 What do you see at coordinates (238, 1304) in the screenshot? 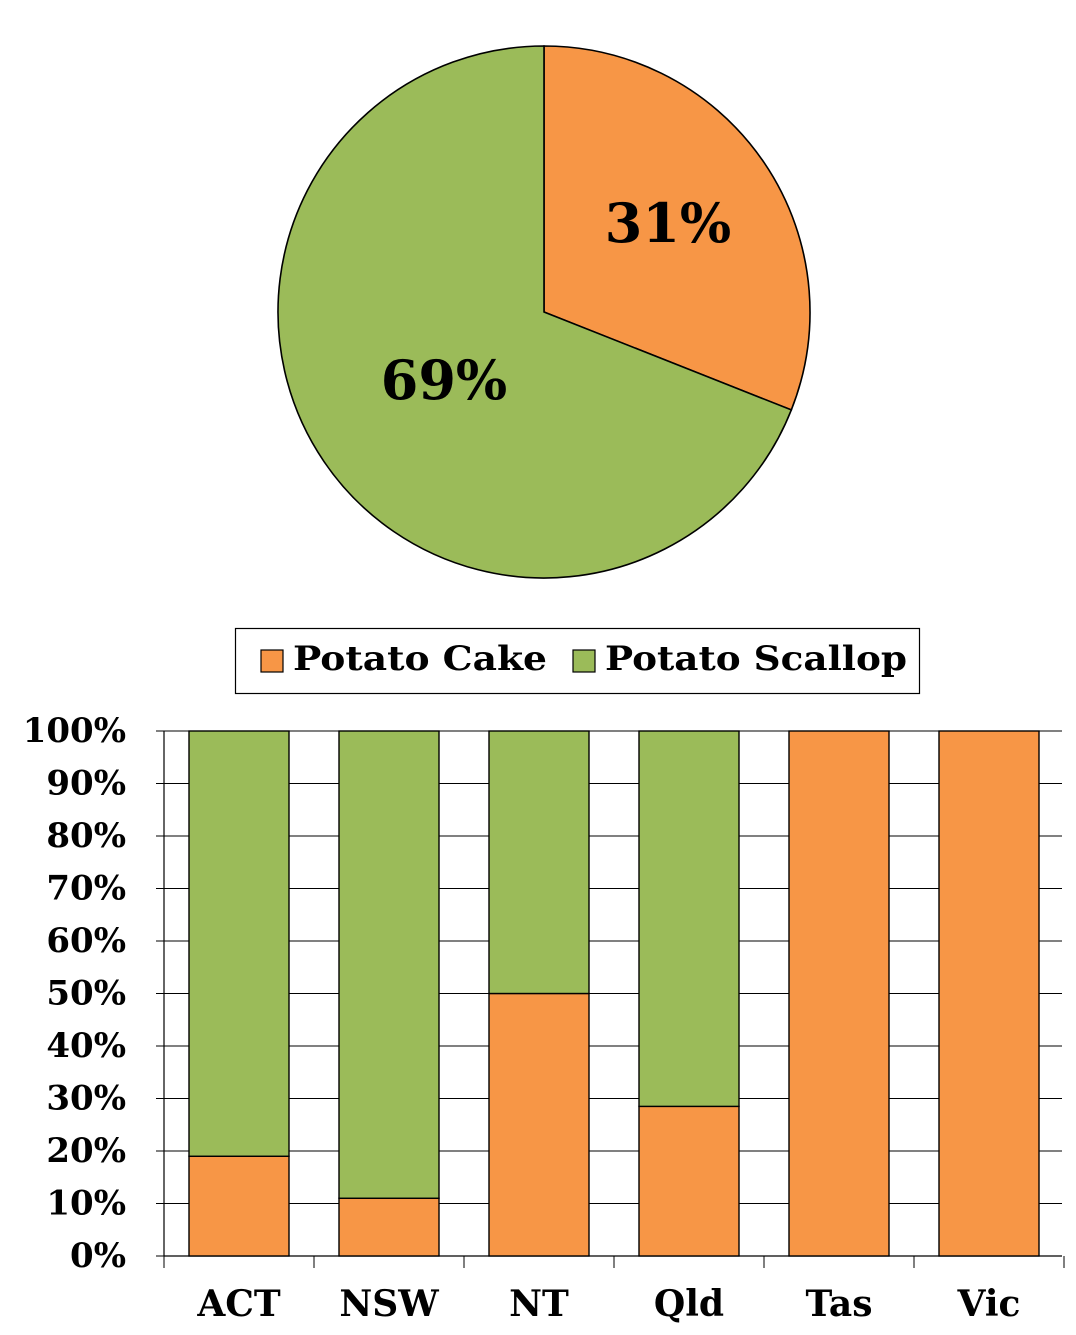
I see `x-tick-label: ACT` at bounding box center [238, 1304].